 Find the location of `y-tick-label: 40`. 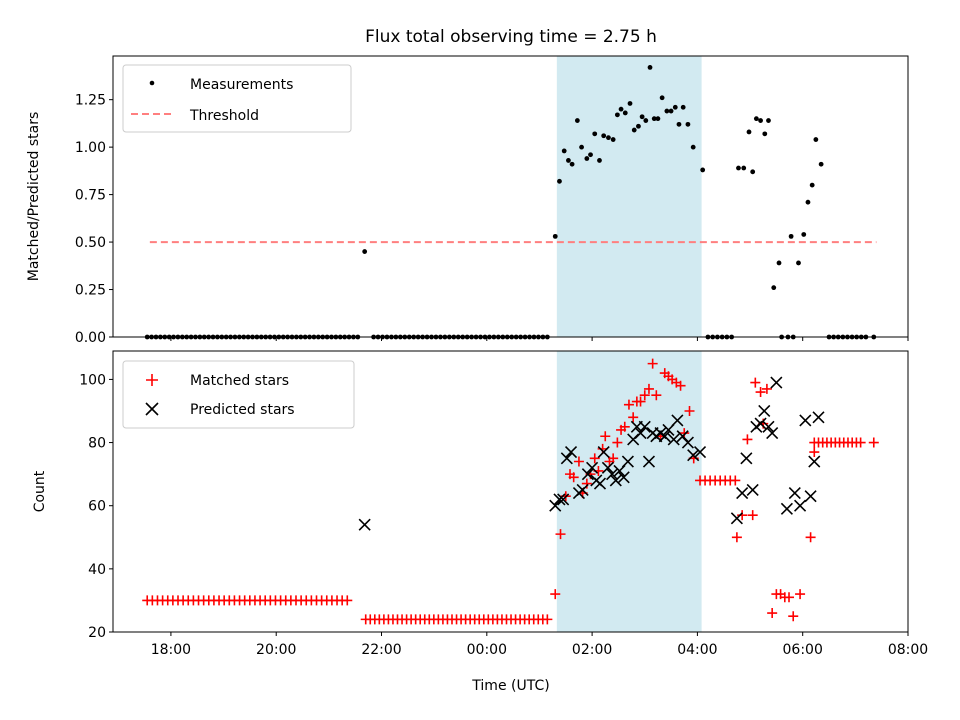

y-tick-label: 40 is located at coordinates (97, 570).